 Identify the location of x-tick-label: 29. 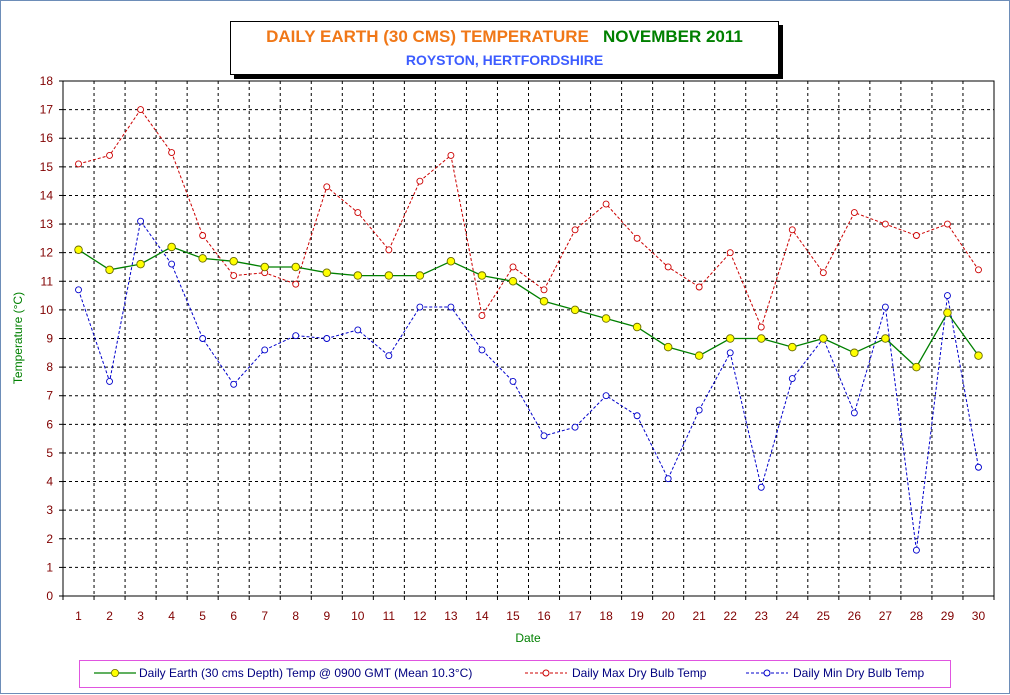
(948, 616).